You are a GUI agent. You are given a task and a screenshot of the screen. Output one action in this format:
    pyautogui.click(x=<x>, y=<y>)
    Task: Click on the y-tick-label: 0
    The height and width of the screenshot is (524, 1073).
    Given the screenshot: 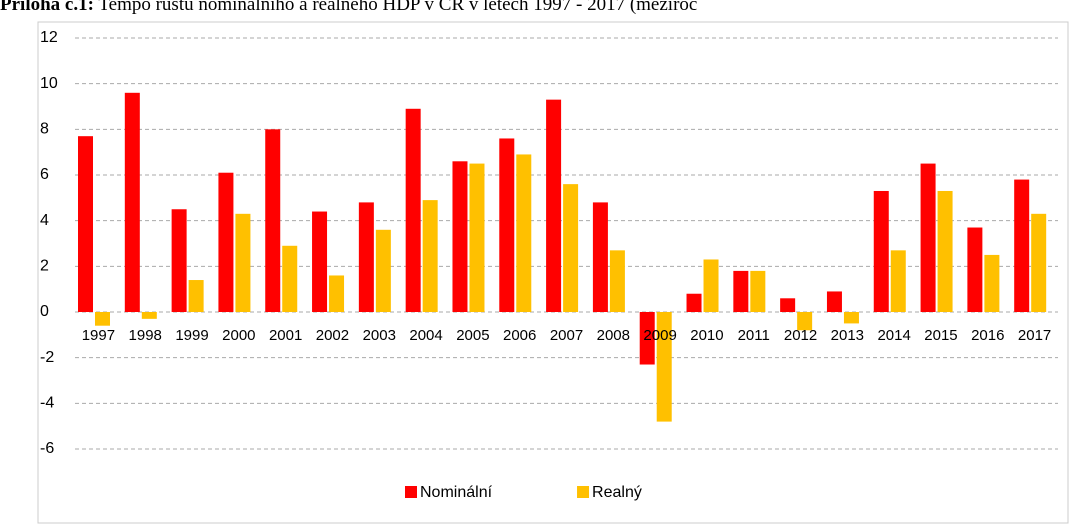 What is the action you would take?
    pyautogui.click(x=44, y=311)
    